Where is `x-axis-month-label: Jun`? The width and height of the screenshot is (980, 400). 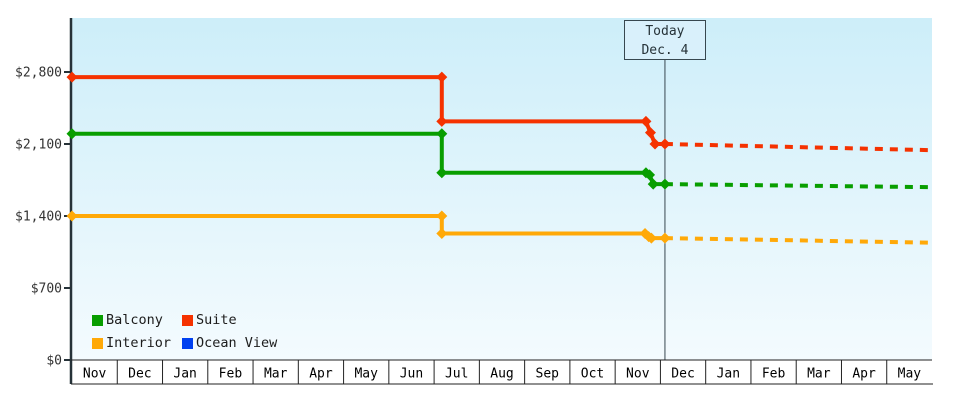 x-axis-month-label: Jun is located at coordinates (411, 374).